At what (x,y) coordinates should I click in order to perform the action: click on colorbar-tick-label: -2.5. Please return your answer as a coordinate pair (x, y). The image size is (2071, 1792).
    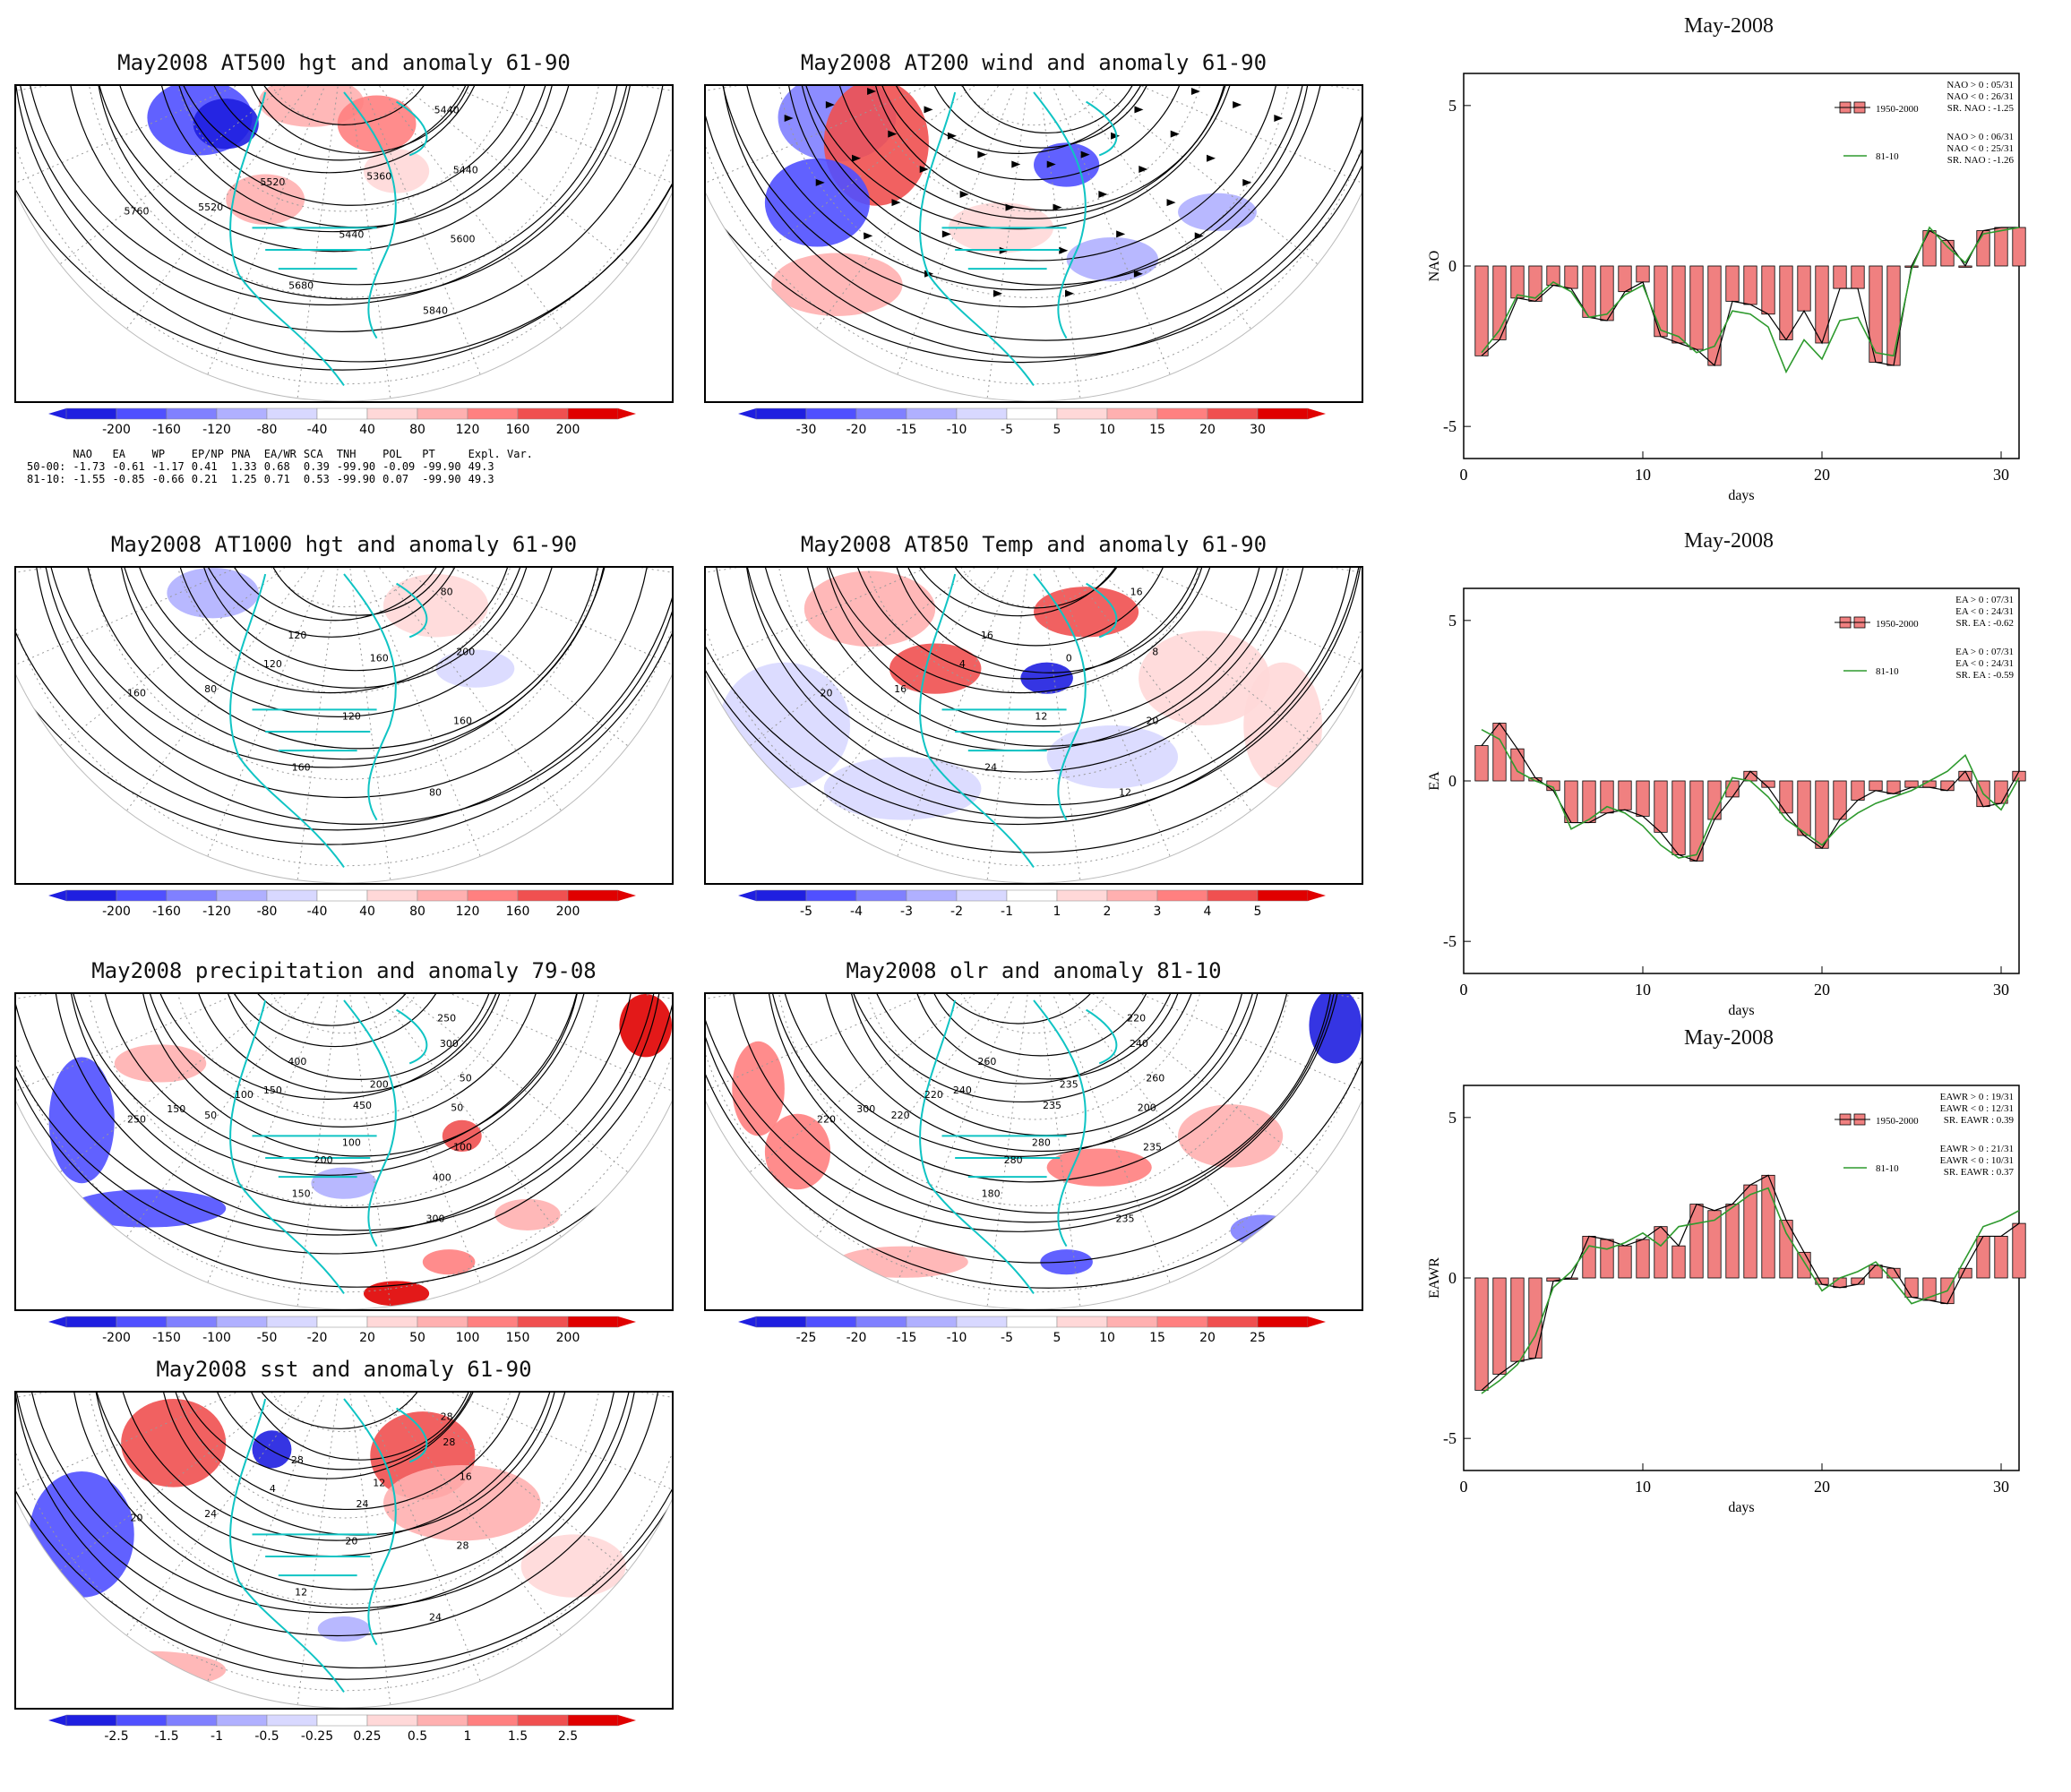
    Looking at the image, I should click on (116, 1736).